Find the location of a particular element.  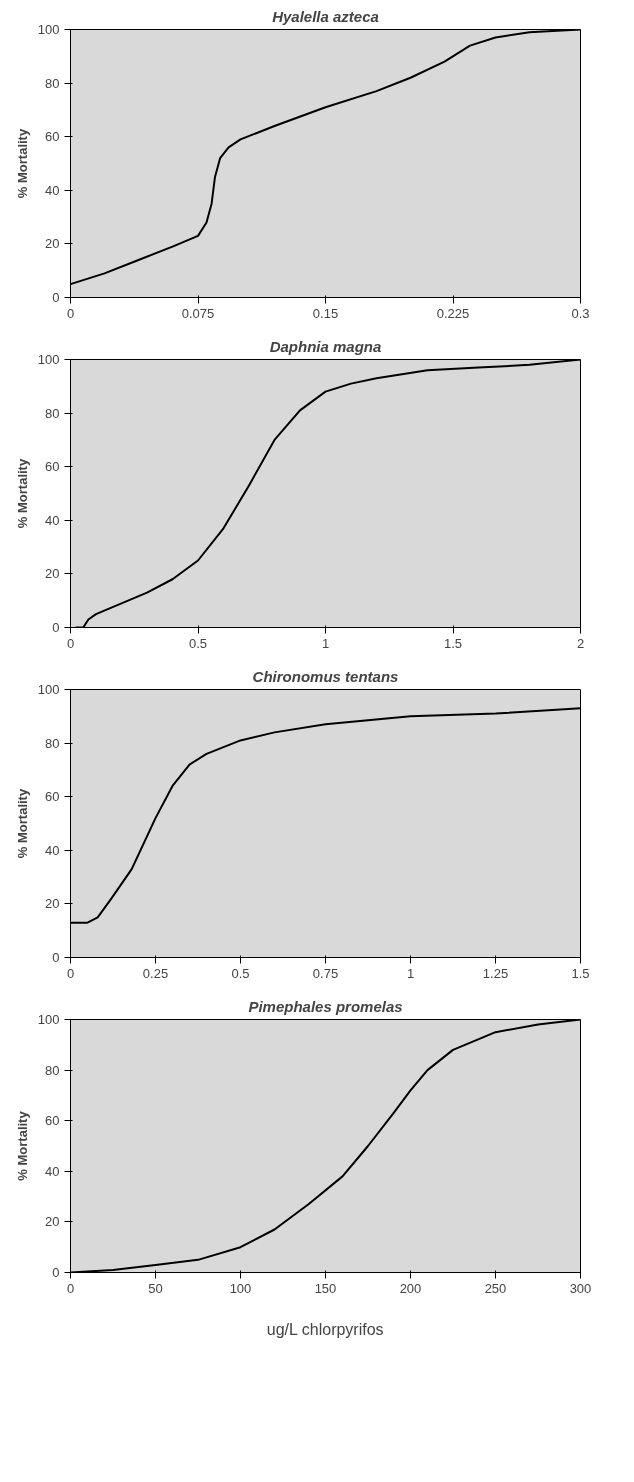

x-tick-label: 250 is located at coordinates (495, 1288).